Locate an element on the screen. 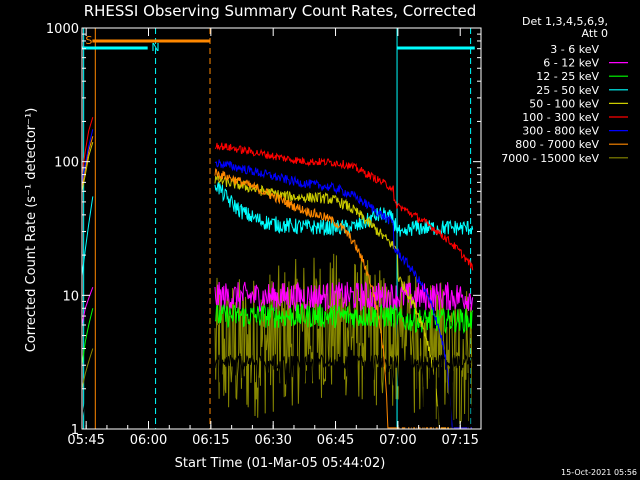 The image size is (640, 480). x-tick-label: 06:30 is located at coordinates (272, 440).